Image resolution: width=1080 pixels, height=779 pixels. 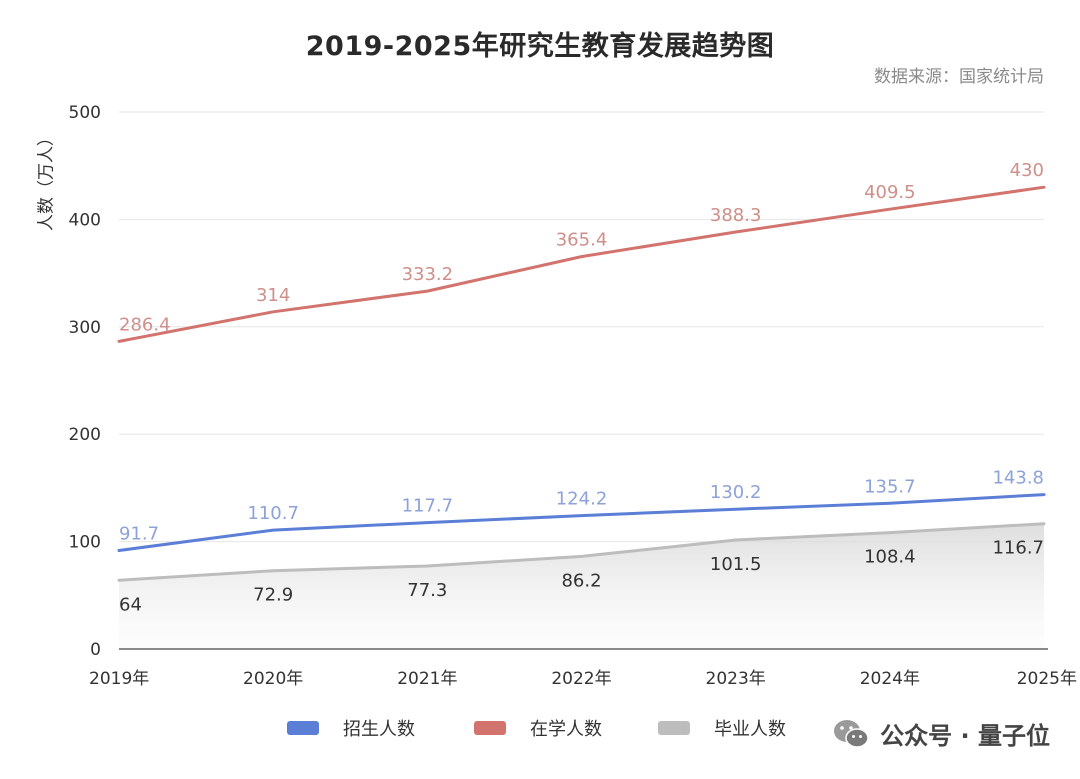 What do you see at coordinates (379, 729) in the screenshot?
I see `legend-label-enrollment: 招生人数` at bounding box center [379, 729].